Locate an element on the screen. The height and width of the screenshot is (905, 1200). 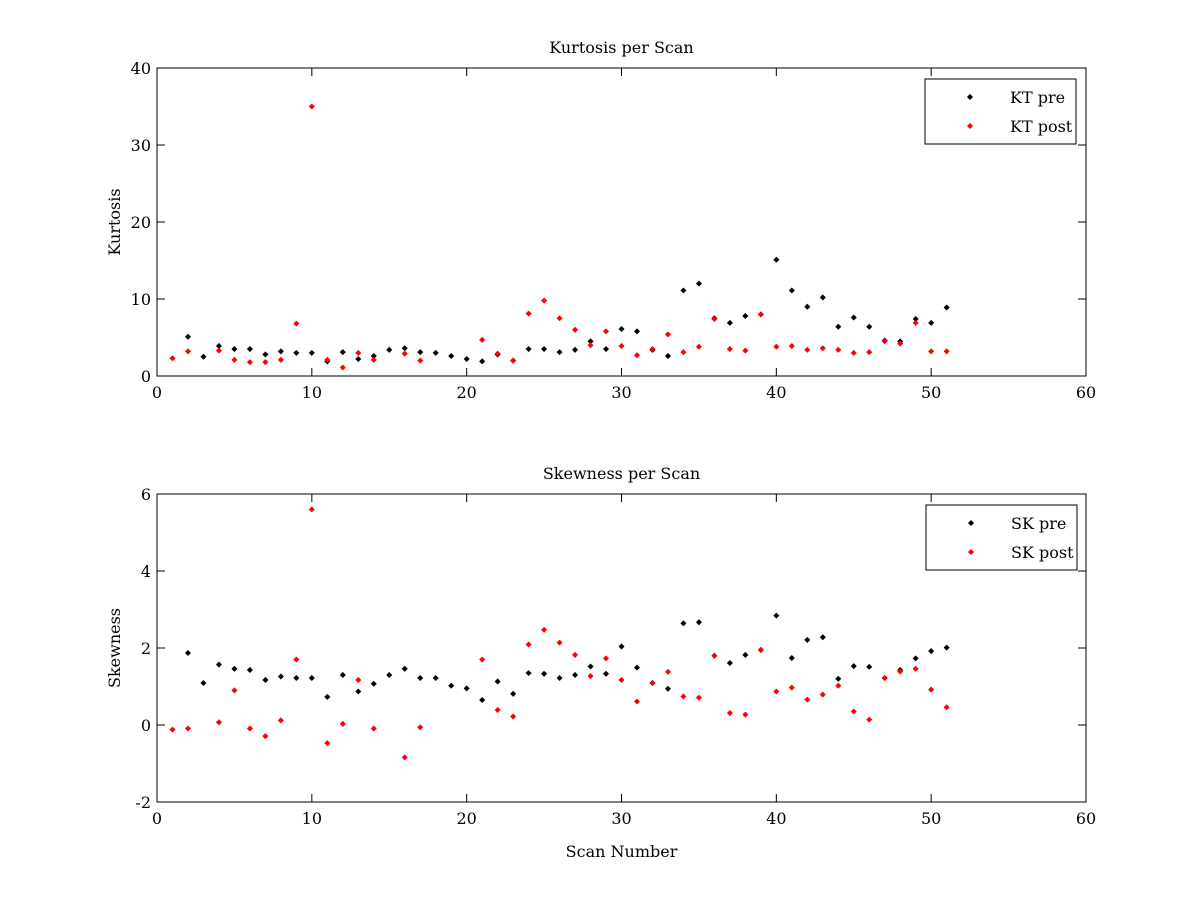
y-axis-label: Skewness is located at coordinates (114, 648).